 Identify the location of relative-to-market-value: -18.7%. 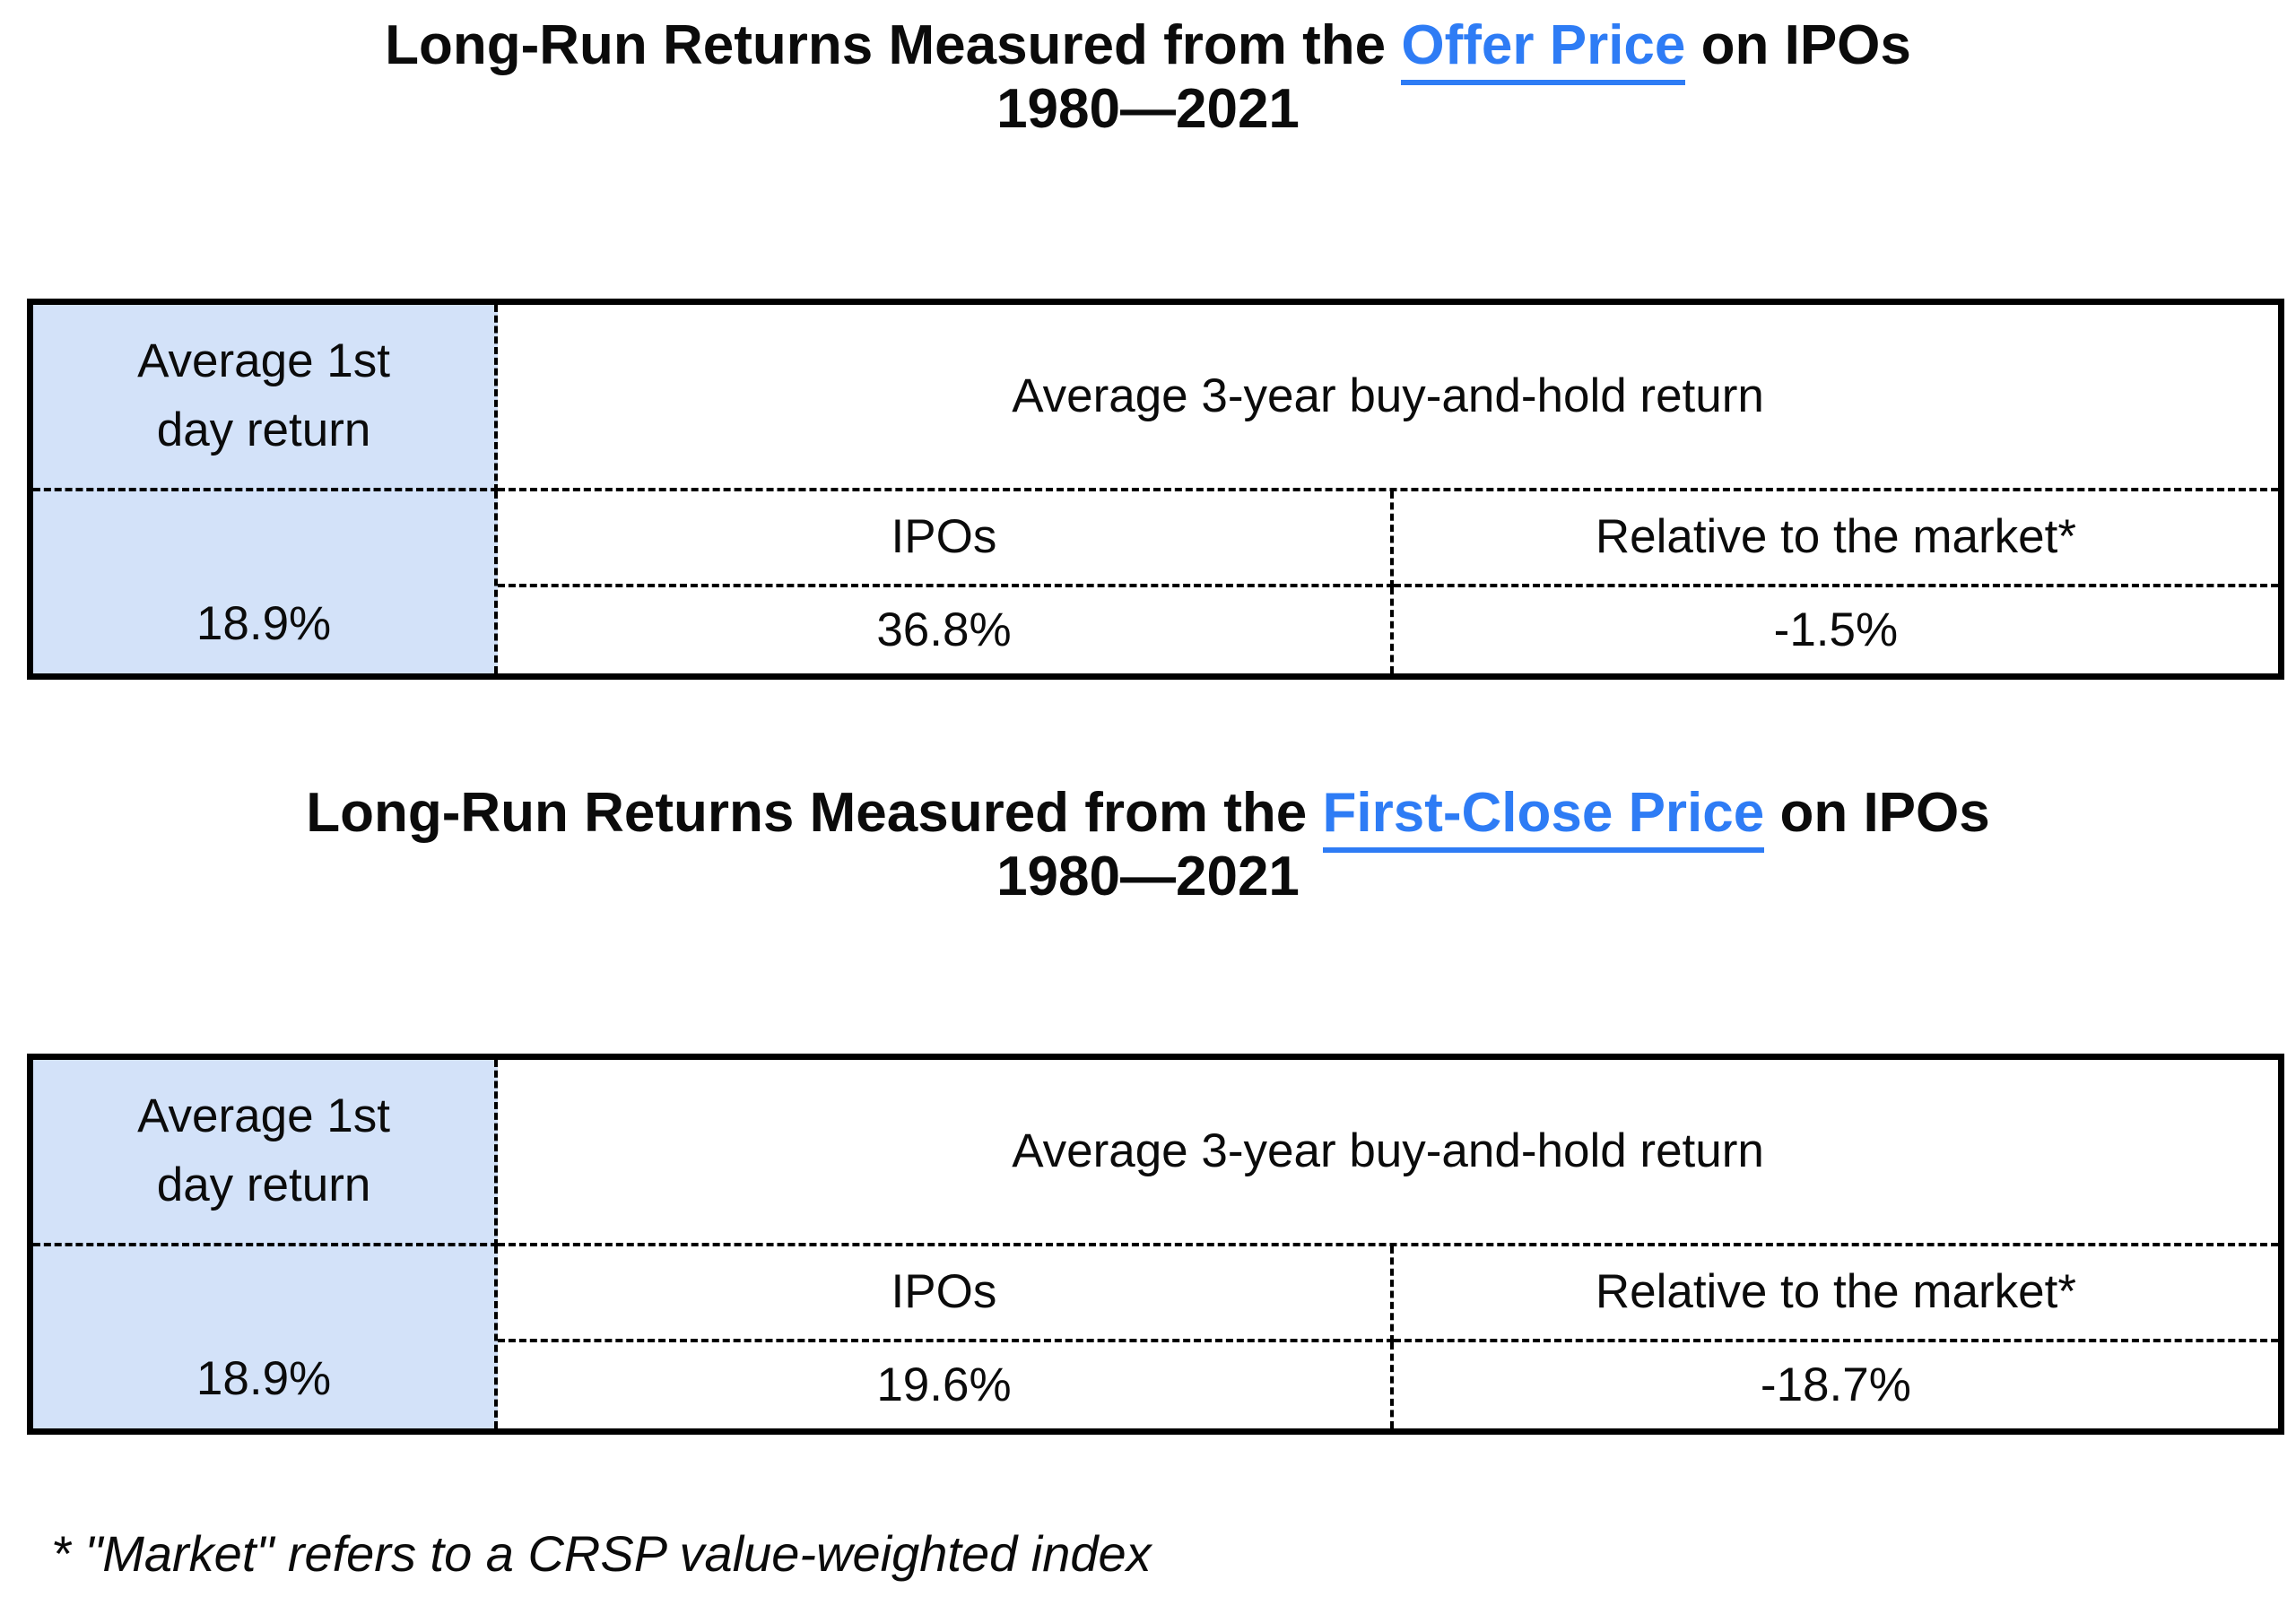
(1835, 1384).